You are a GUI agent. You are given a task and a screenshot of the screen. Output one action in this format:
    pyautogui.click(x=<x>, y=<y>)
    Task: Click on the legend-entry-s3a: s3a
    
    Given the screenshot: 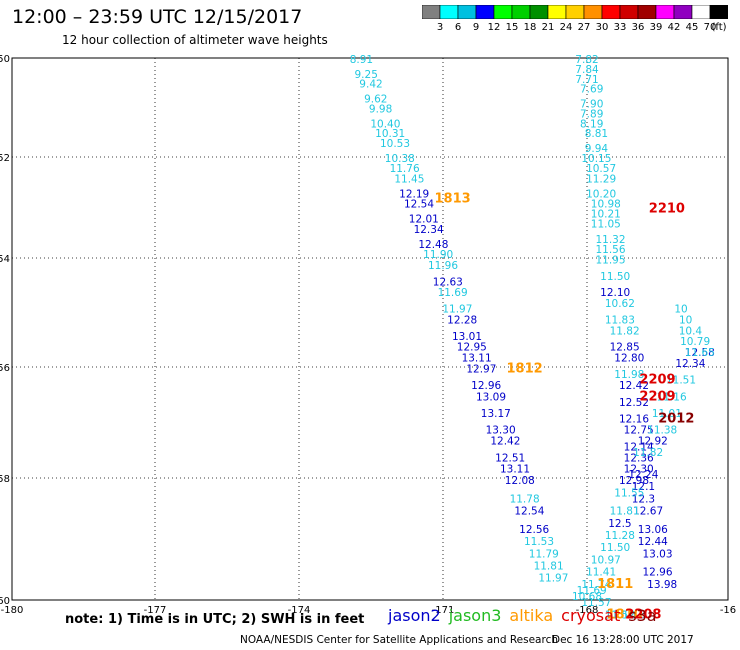 What is the action you would take?
    pyautogui.click(x=642, y=615)
    